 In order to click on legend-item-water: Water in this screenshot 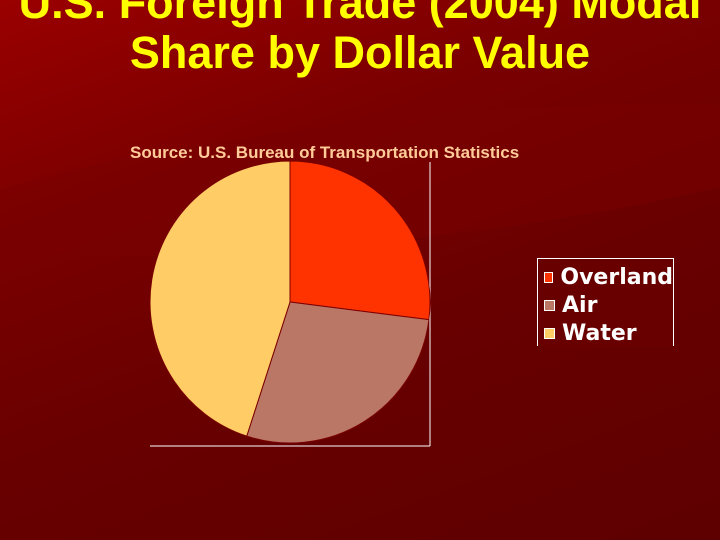, I will do `click(608, 333)`.